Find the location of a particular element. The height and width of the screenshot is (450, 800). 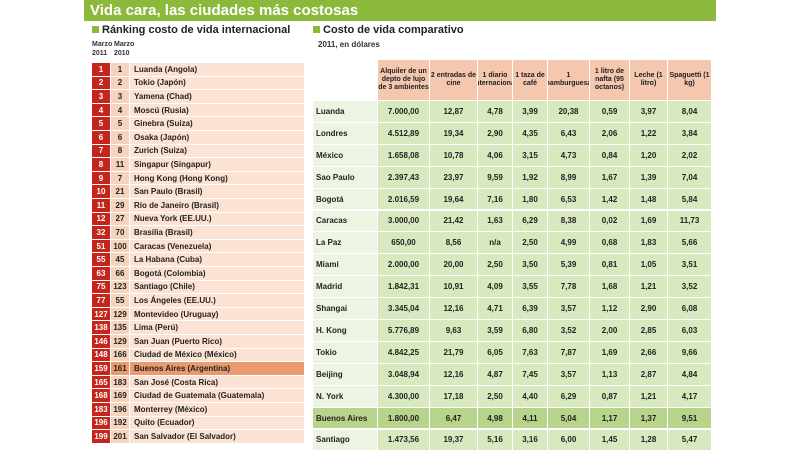

value-cell: 3,97 is located at coordinates (649, 112).